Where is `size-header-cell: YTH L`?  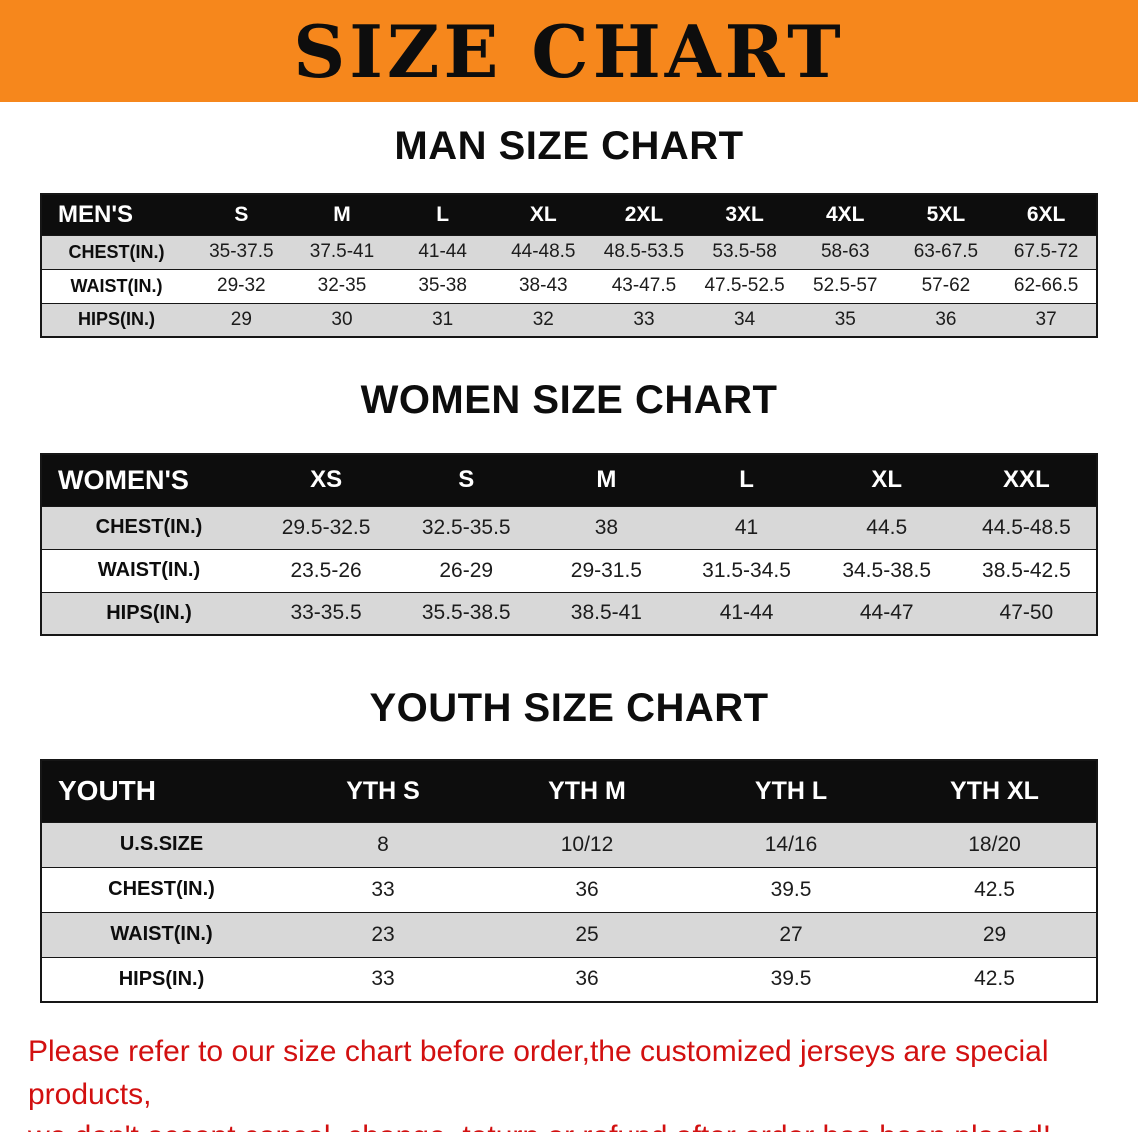
size-header-cell: YTH L is located at coordinates (791, 791).